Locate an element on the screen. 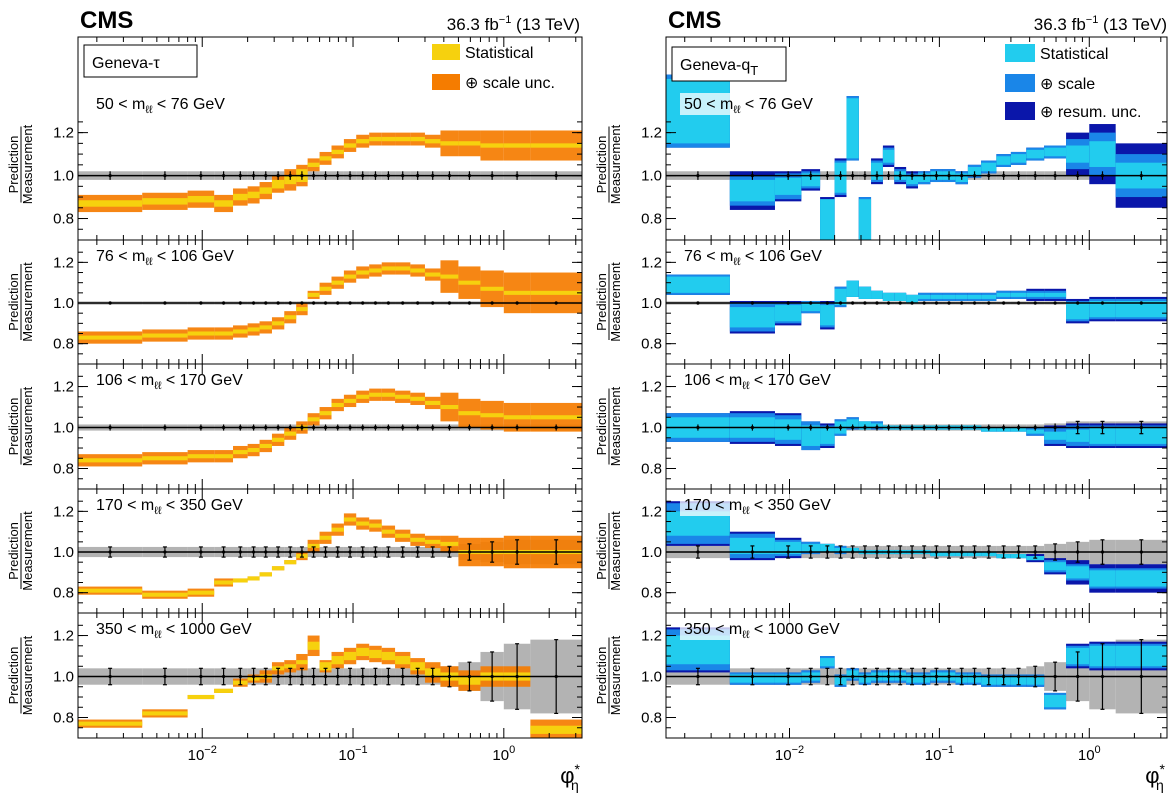  legend-label-scale-right: ⊕ scale is located at coordinates (1067, 84).